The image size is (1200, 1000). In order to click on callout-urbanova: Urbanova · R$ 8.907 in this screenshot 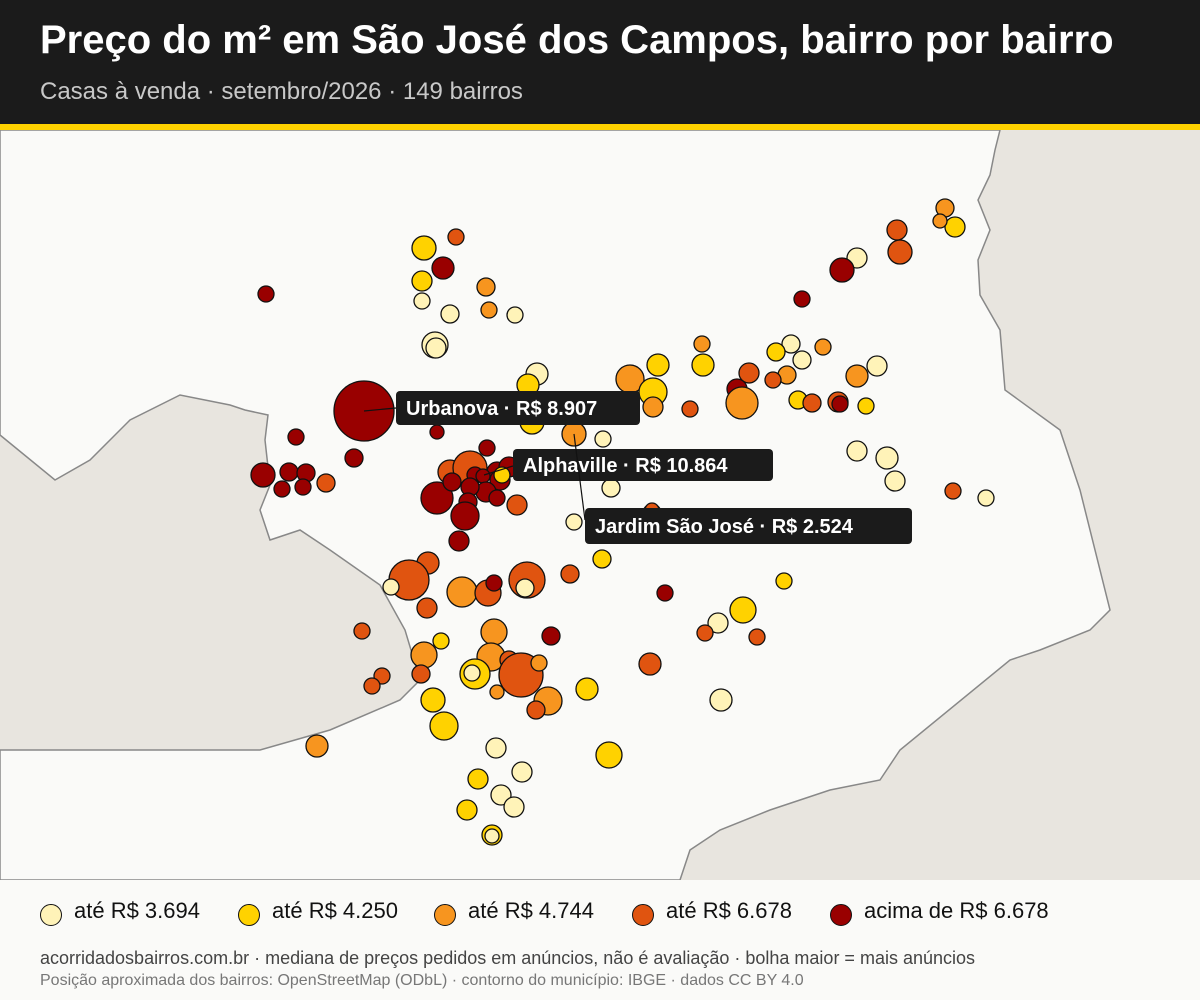, I will do `click(501, 408)`.